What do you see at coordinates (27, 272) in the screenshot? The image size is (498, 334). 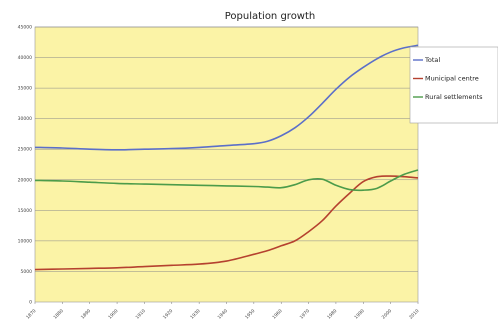 I see `y-tick-label: 5000` at bounding box center [27, 272].